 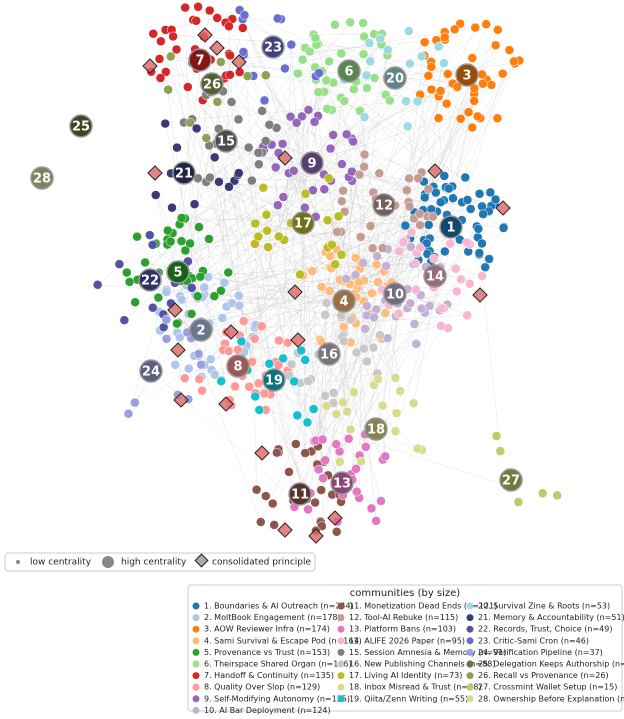 I want to click on community-label: 21, so click(x=184, y=174).